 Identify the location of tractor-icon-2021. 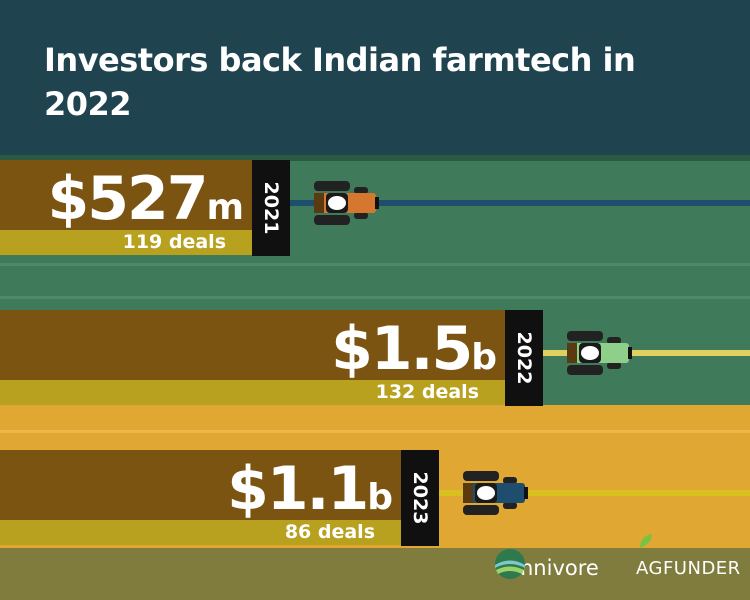
(346, 203).